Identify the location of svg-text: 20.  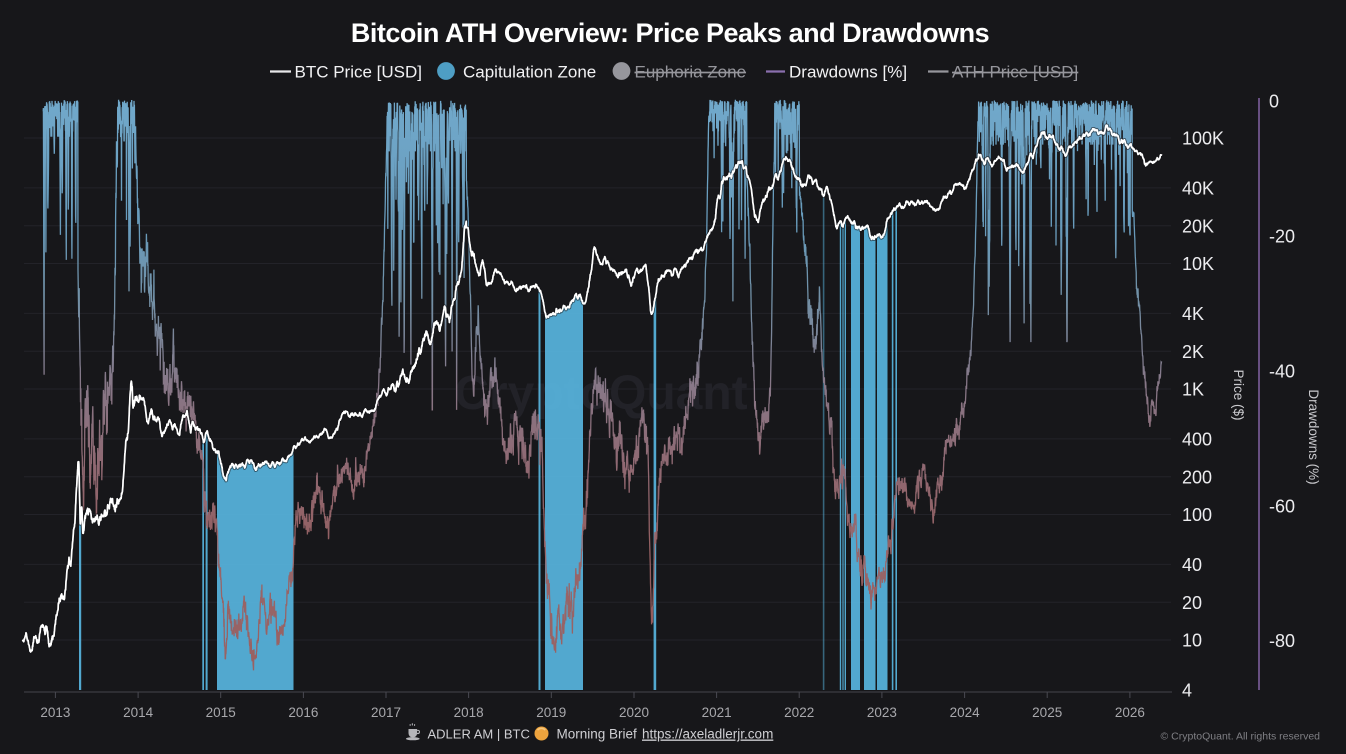
(1192, 603).